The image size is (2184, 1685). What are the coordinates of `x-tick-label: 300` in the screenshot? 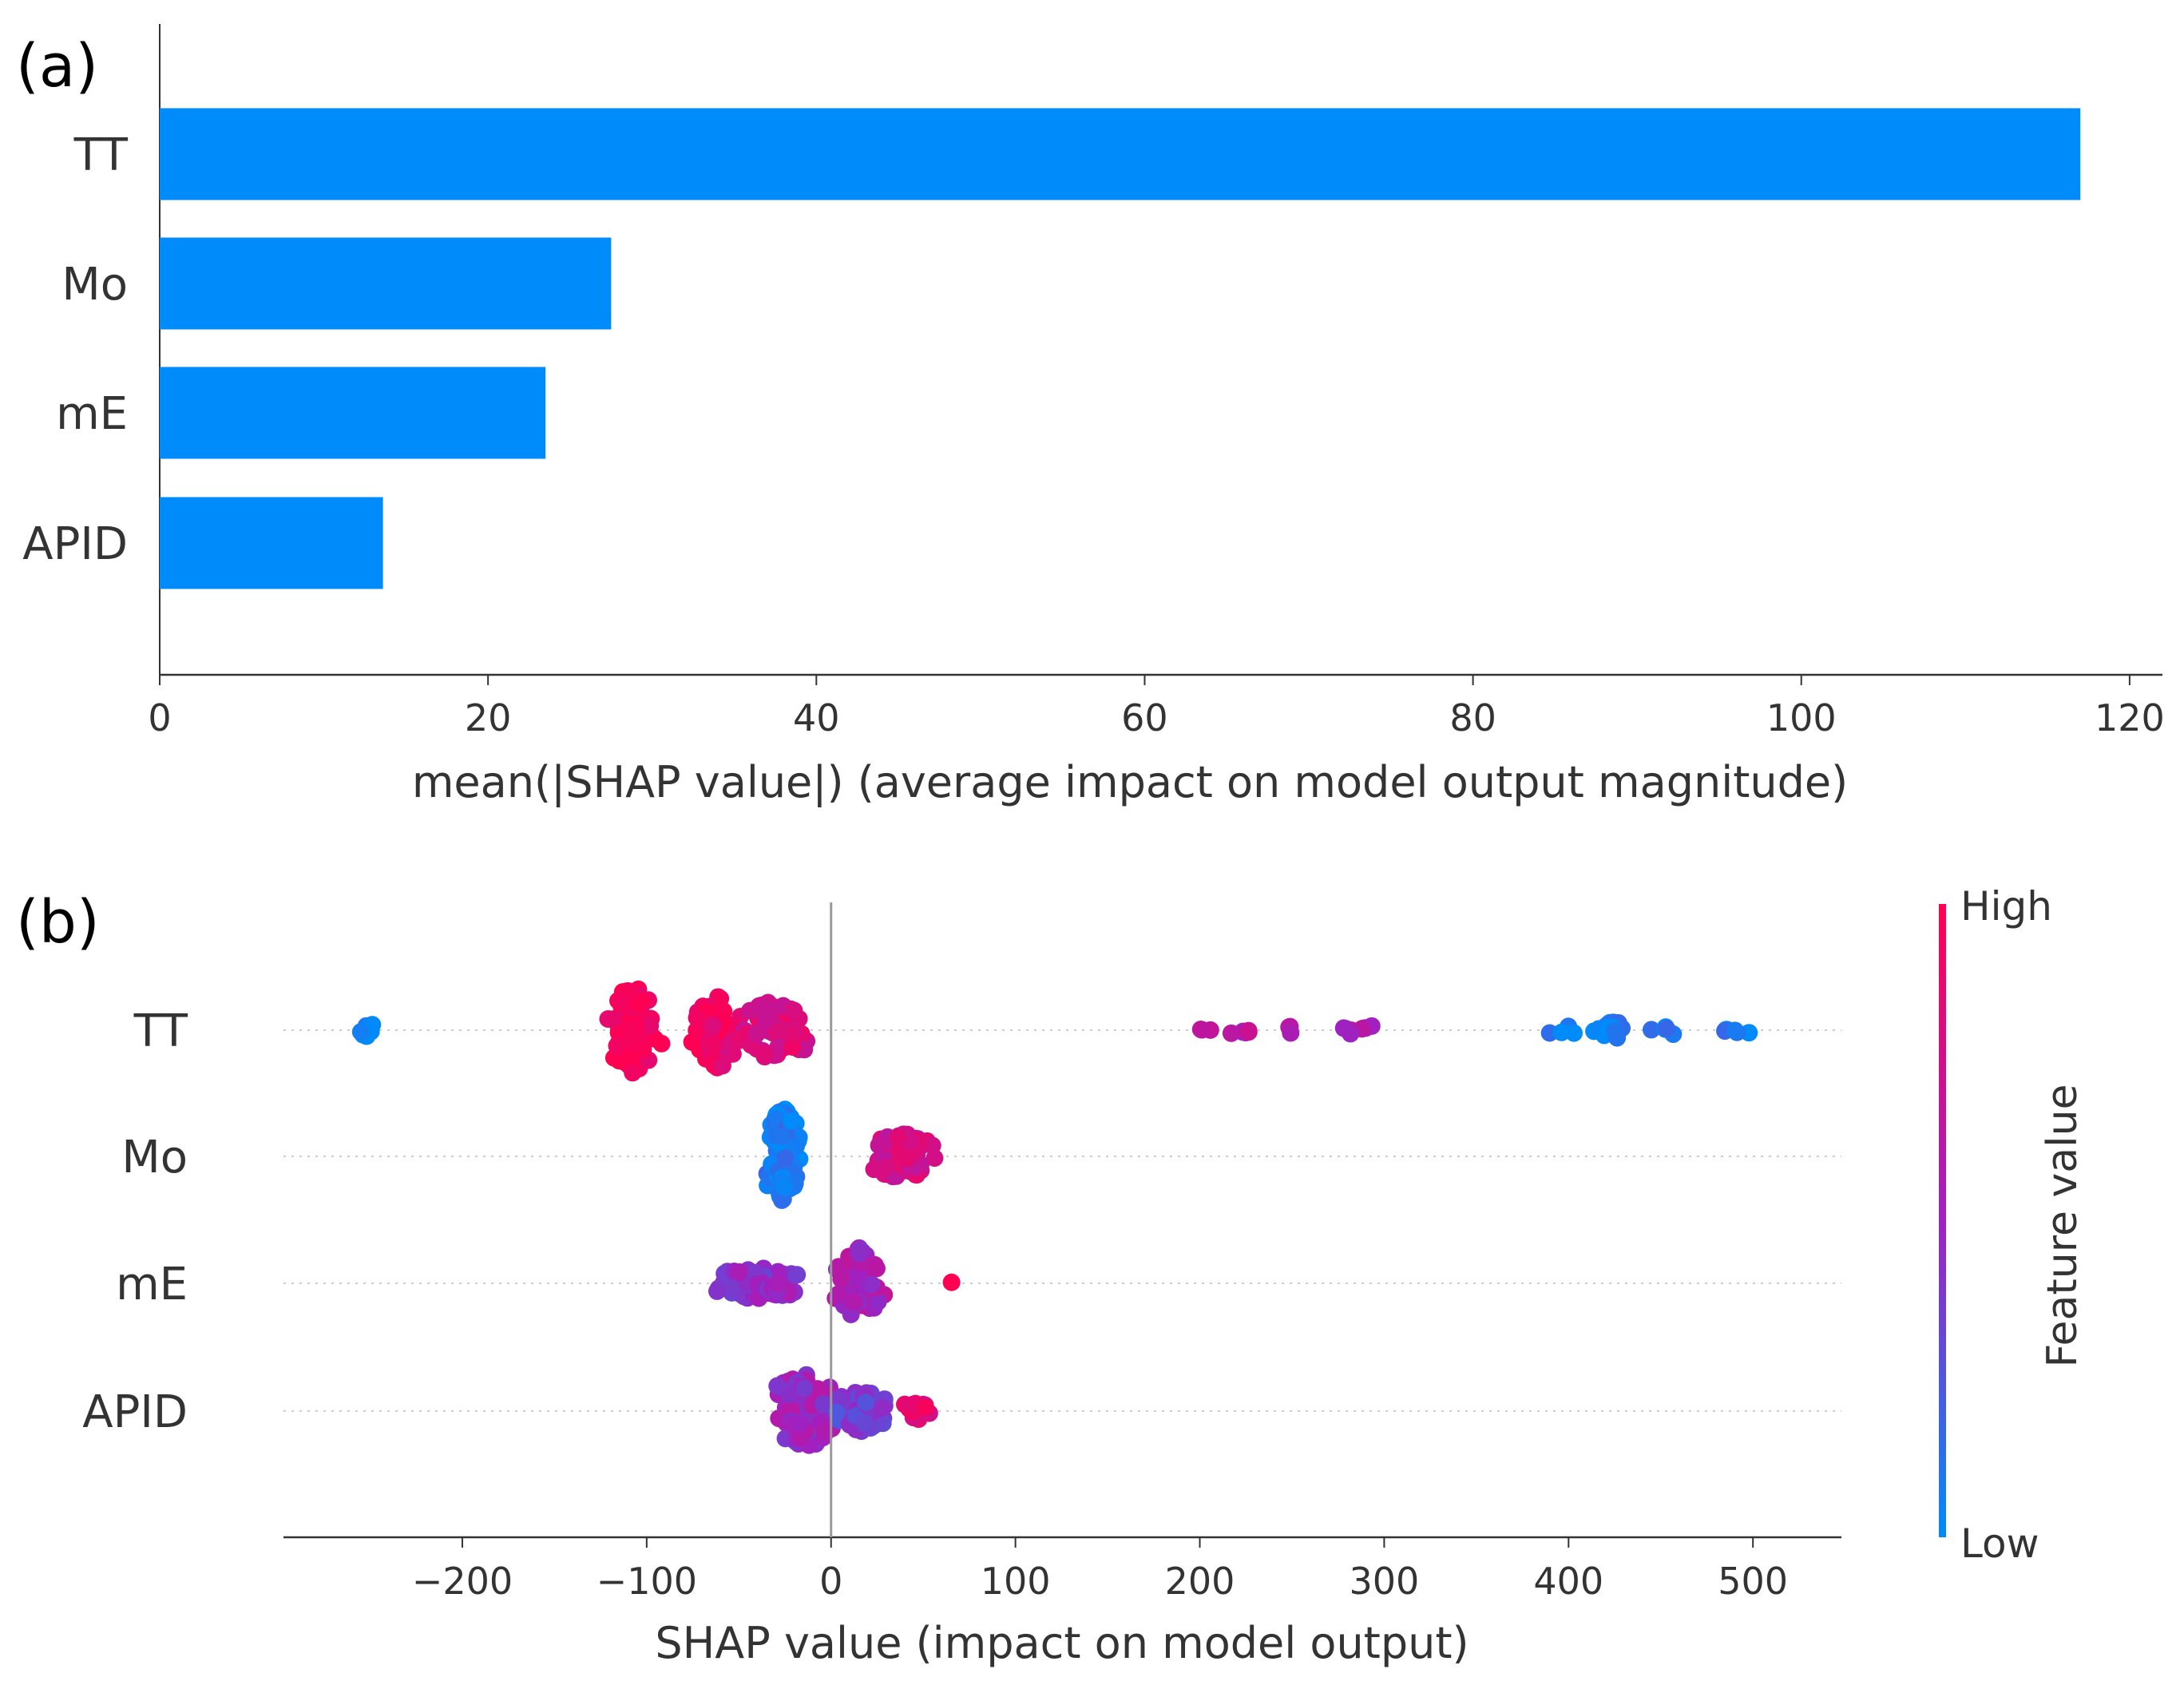 It's located at (1384, 1581).